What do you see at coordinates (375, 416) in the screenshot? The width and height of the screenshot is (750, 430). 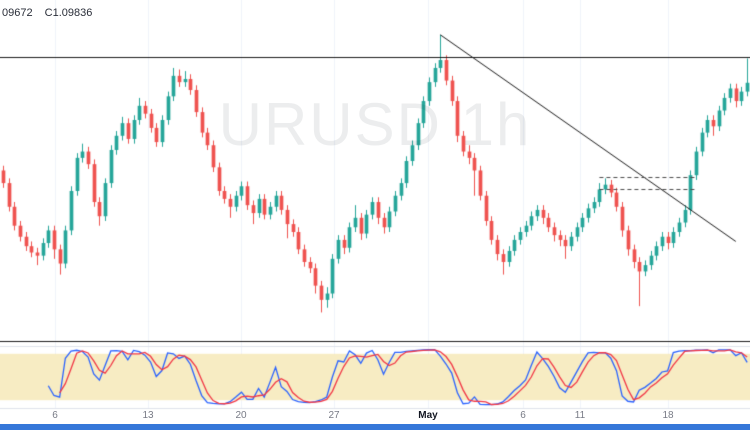 I see `time-axis: 6 13 20 27 May 6 11 18` at bounding box center [375, 416].